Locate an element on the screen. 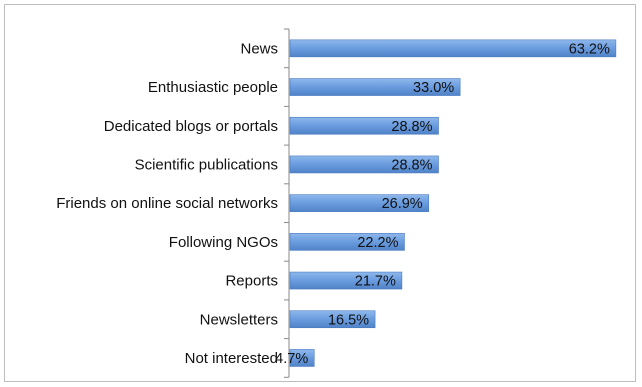 The height and width of the screenshot is (387, 642). bar-news is located at coordinates (453, 48).